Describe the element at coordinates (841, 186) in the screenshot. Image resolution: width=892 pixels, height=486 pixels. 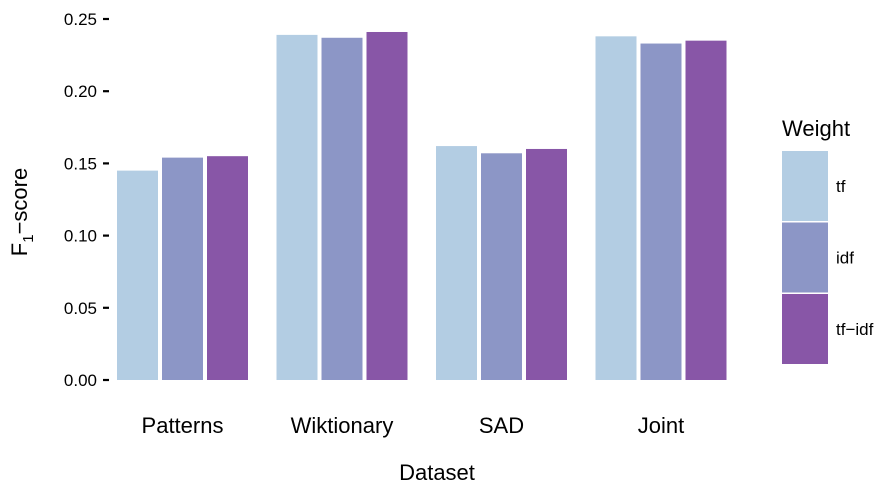
I see `legend-label: tf` at that location.